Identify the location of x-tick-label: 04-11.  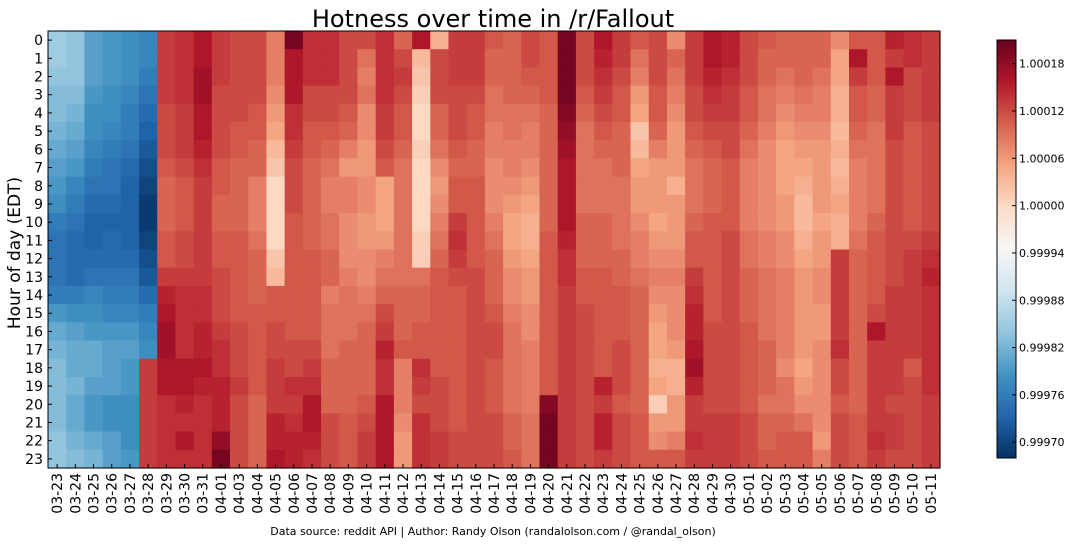
(386, 493).